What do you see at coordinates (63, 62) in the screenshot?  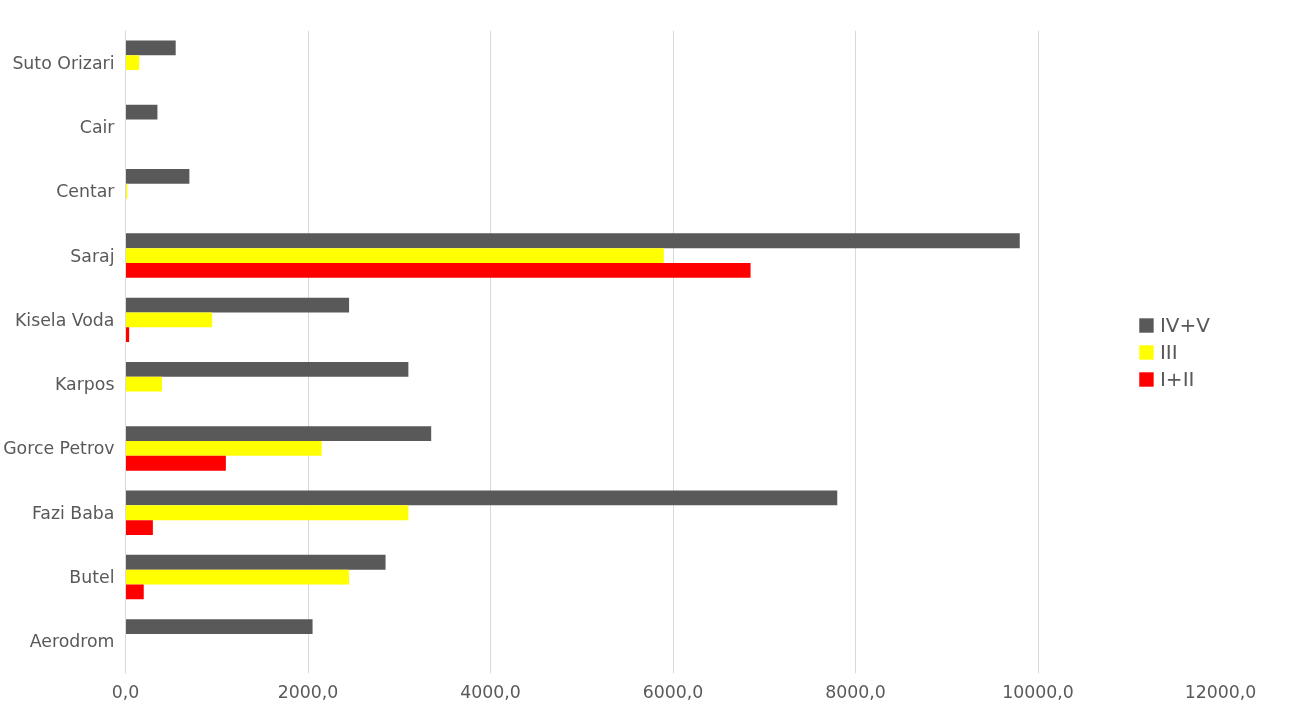 I see `y-tick-label: Suto Orizari` at bounding box center [63, 62].